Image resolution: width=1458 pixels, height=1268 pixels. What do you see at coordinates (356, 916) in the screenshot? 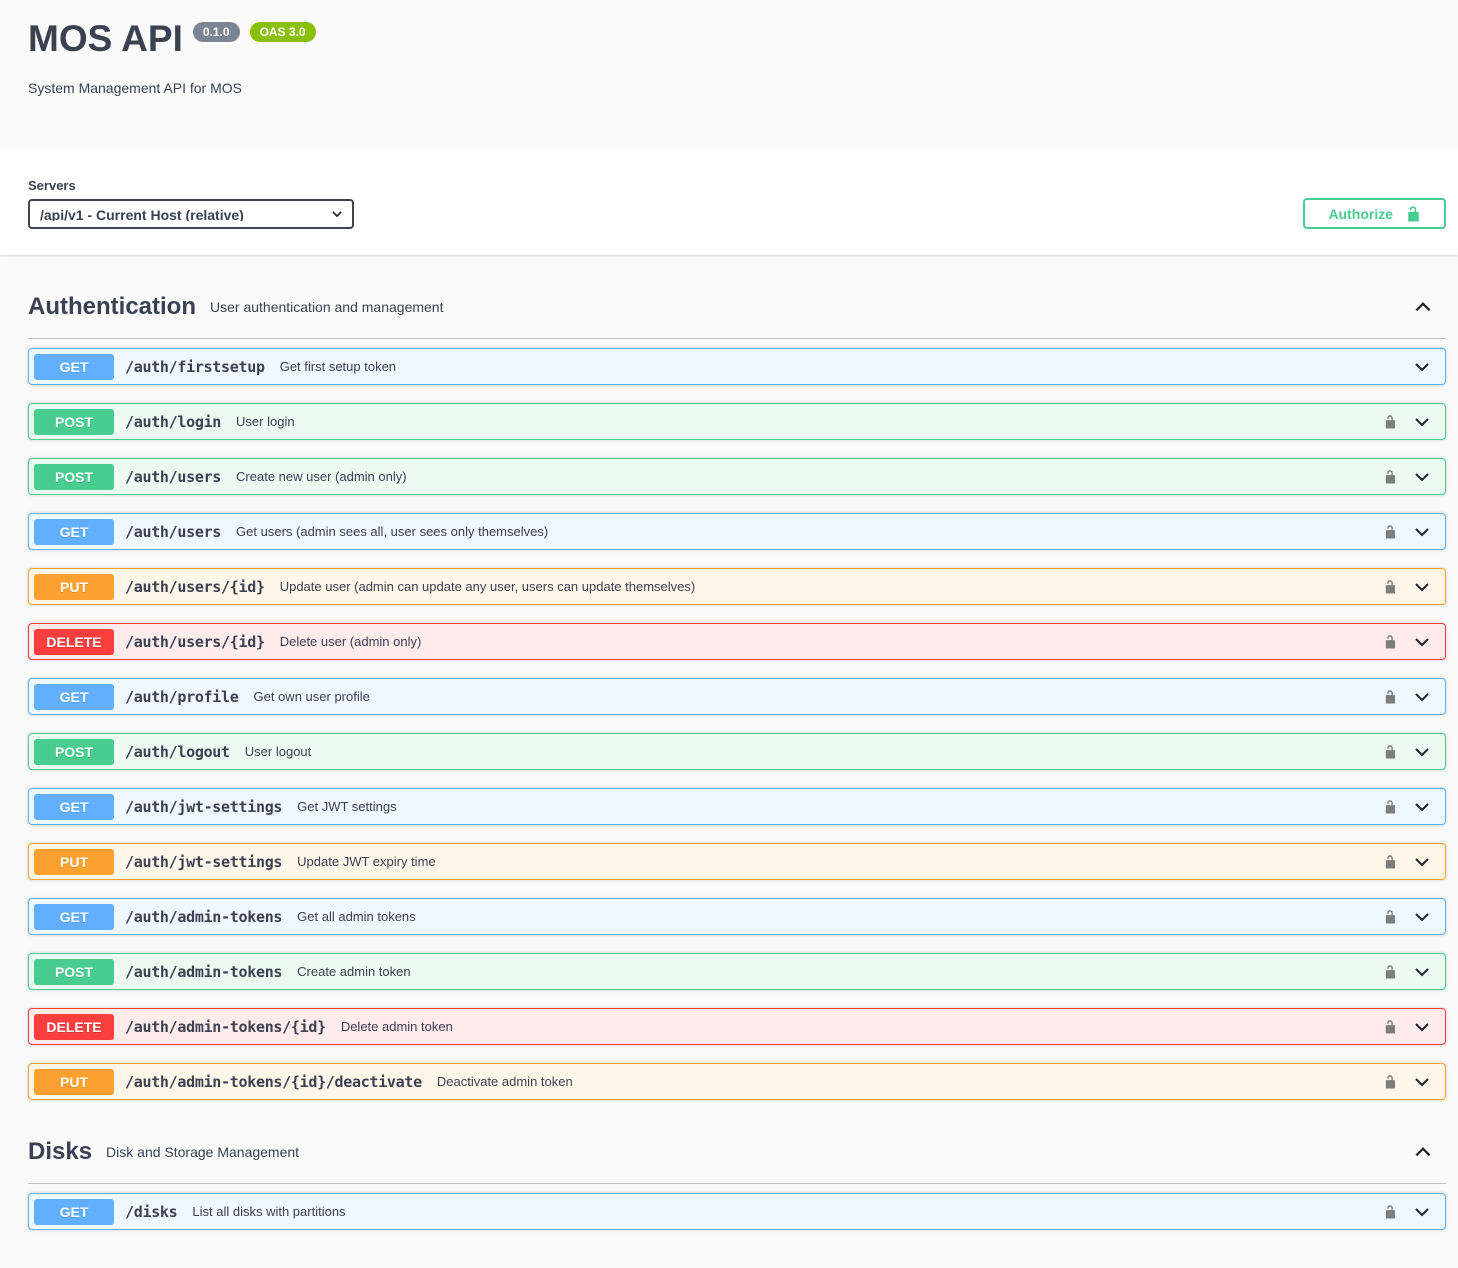
I see `operation-summary: Get all admin tokens` at bounding box center [356, 916].